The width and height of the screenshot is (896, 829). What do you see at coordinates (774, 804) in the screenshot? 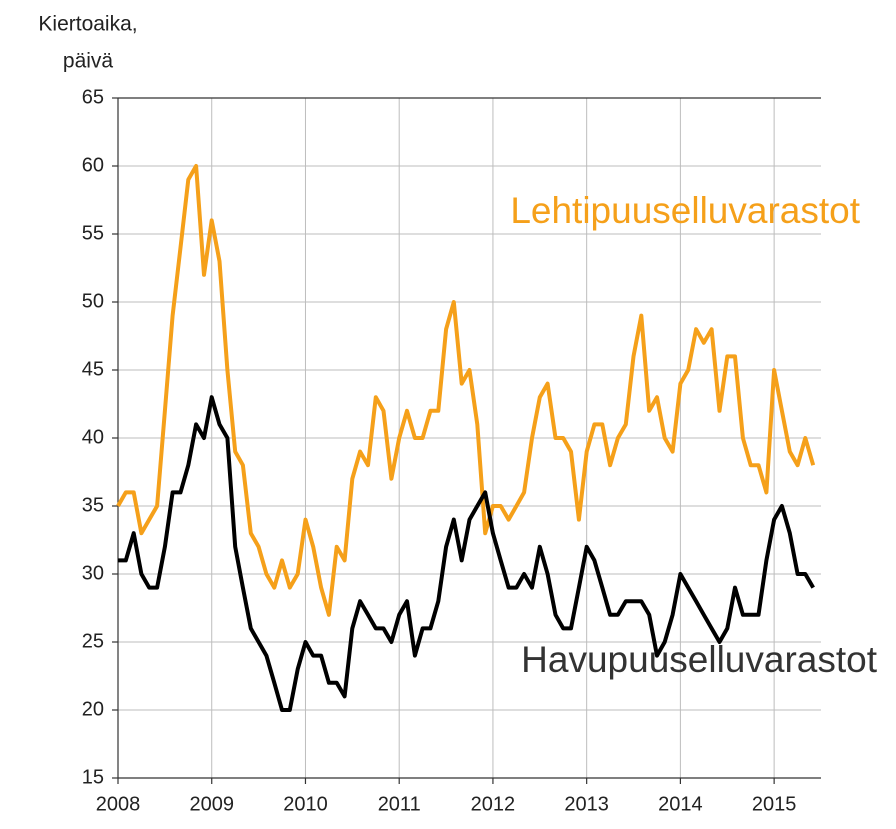
I see `x-tick-label: 2015` at bounding box center [774, 804].